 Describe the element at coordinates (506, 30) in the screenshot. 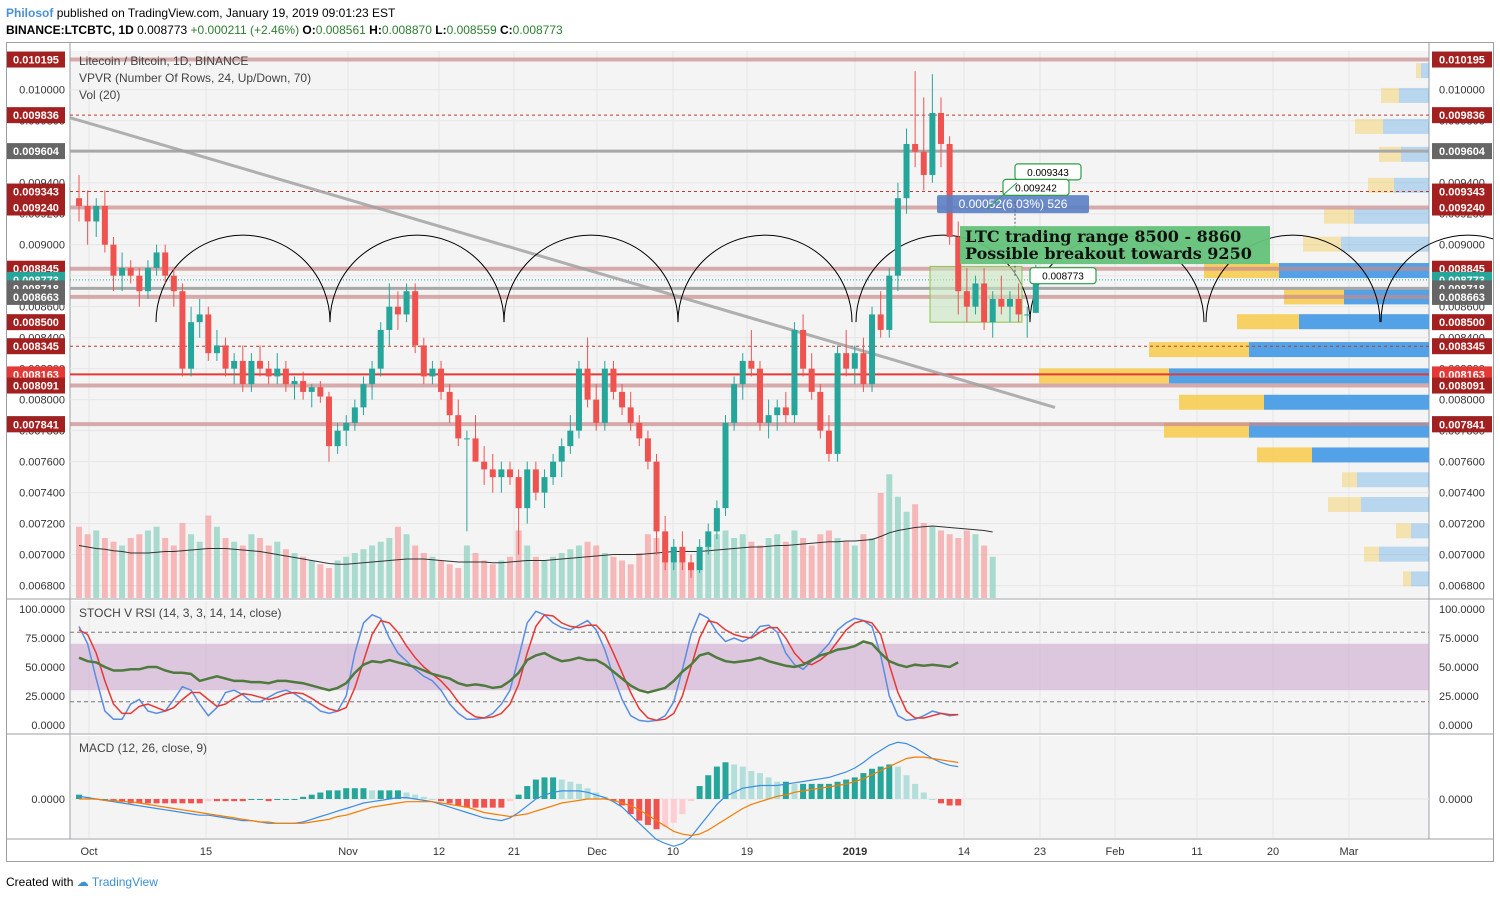

I see `close-label: C:` at that location.